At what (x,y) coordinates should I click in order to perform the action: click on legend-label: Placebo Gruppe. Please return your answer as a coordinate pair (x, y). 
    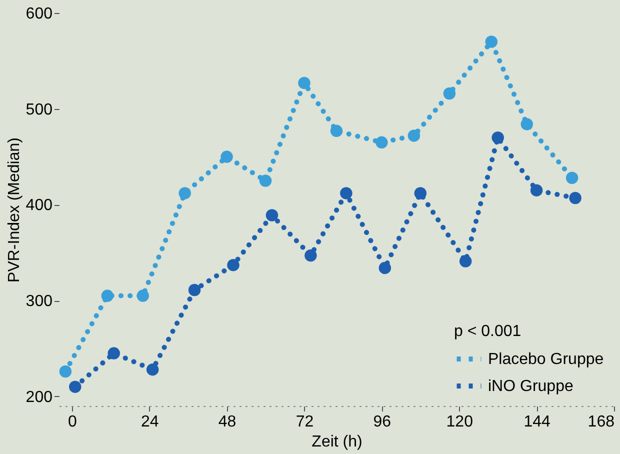
    Looking at the image, I should click on (546, 359).